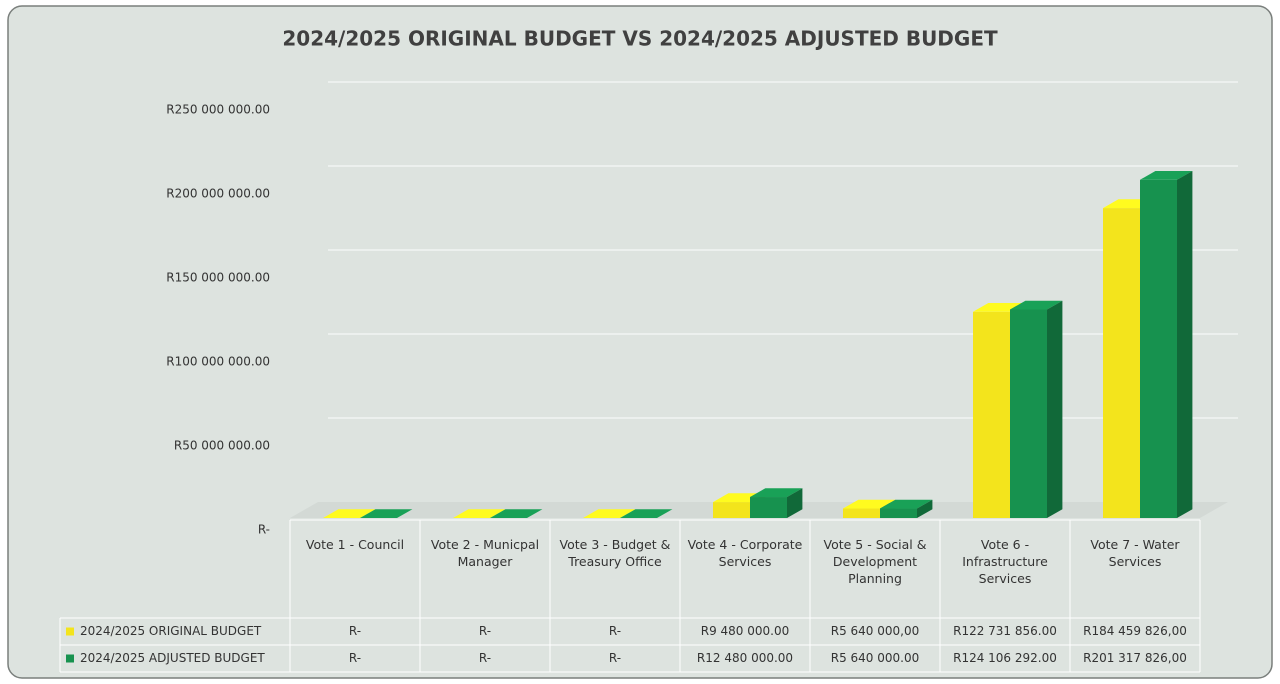 This screenshot has width=1280, height=684. I want to click on table-value: R184 459 826,00, so click(1135, 631).